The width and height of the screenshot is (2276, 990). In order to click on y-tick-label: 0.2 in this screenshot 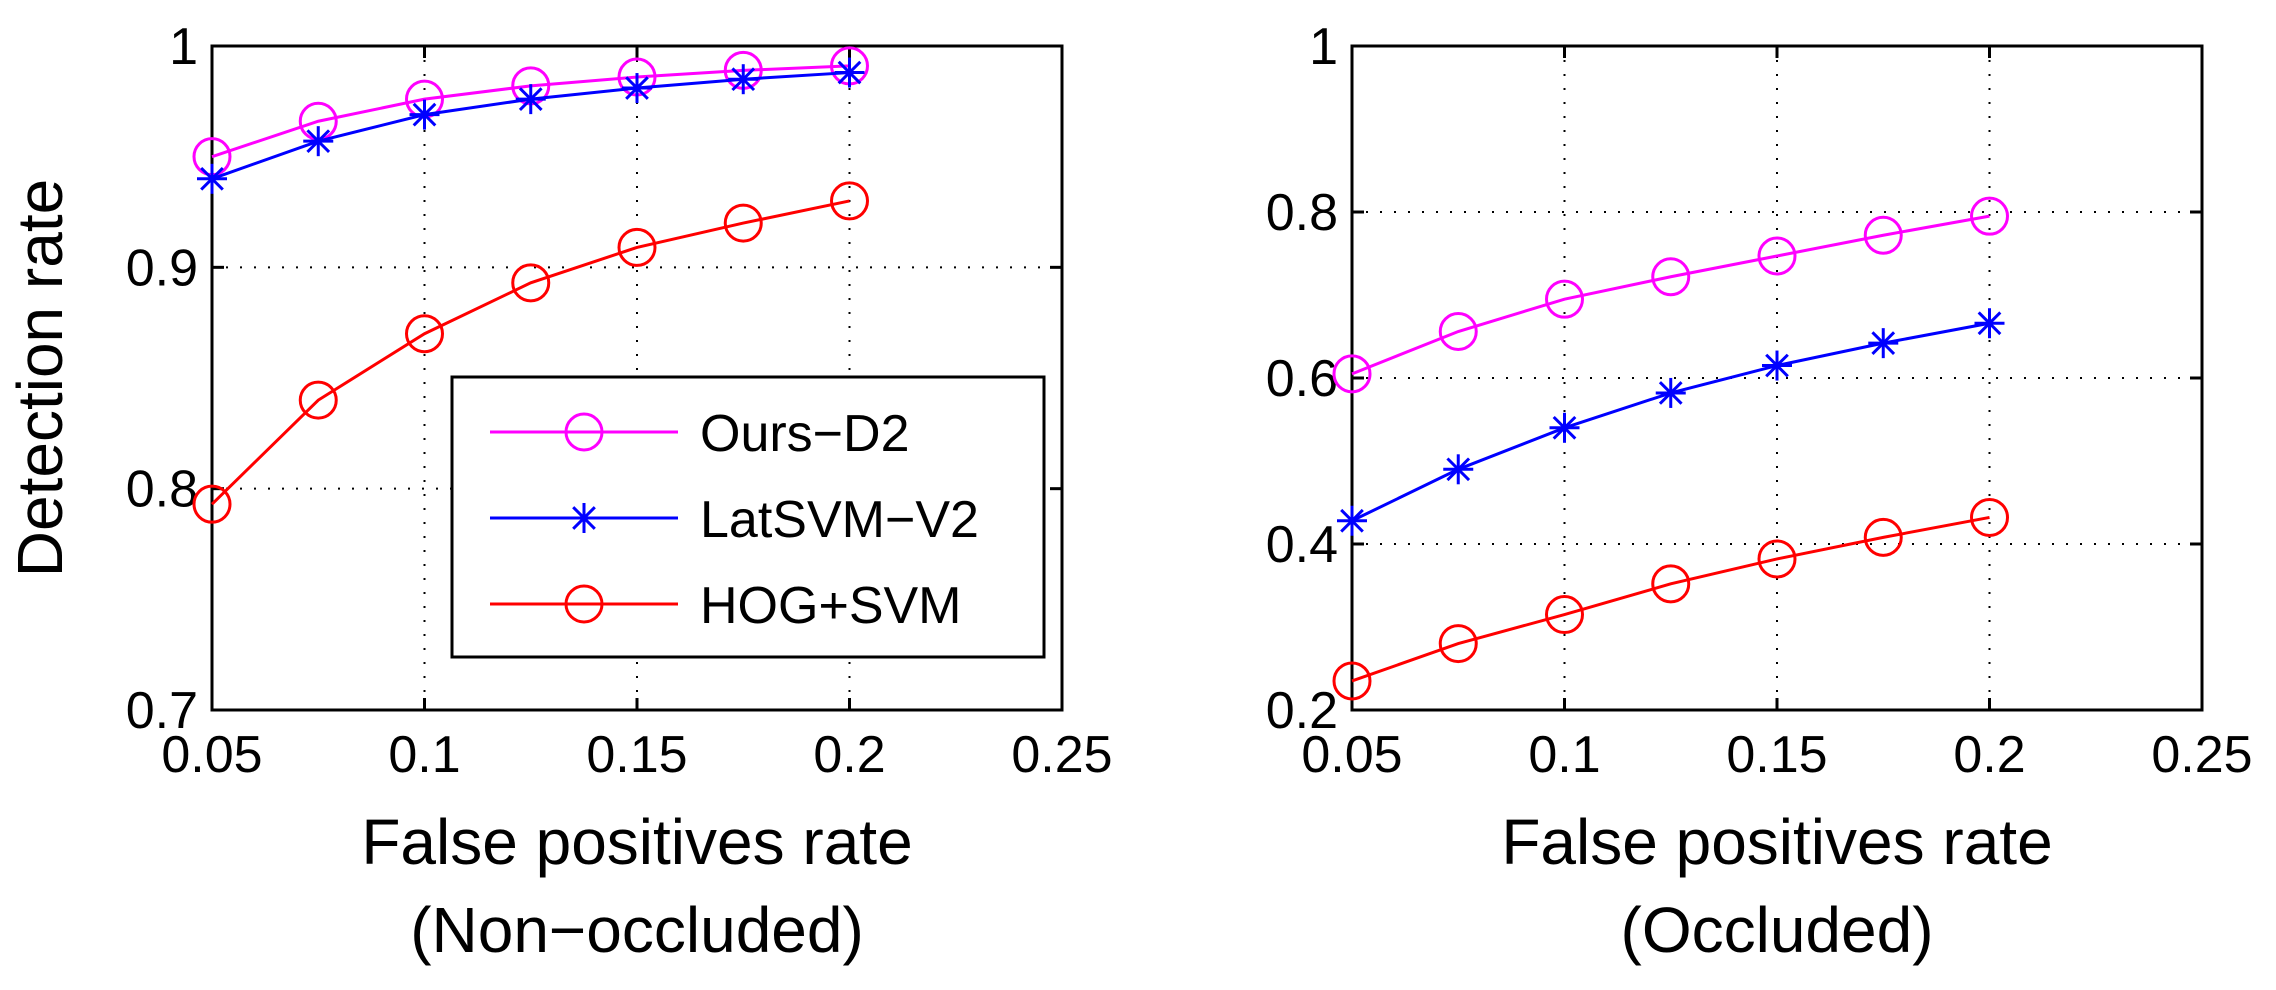, I will do `click(1302, 711)`.